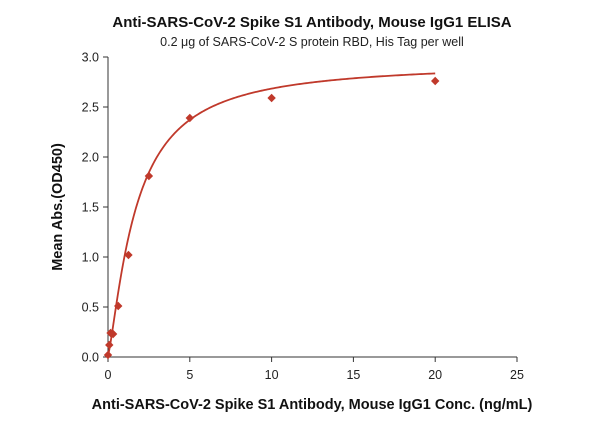 The height and width of the screenshot is (421, 600). I want to click on y-tick-label: 0.0, so click(90, 358).